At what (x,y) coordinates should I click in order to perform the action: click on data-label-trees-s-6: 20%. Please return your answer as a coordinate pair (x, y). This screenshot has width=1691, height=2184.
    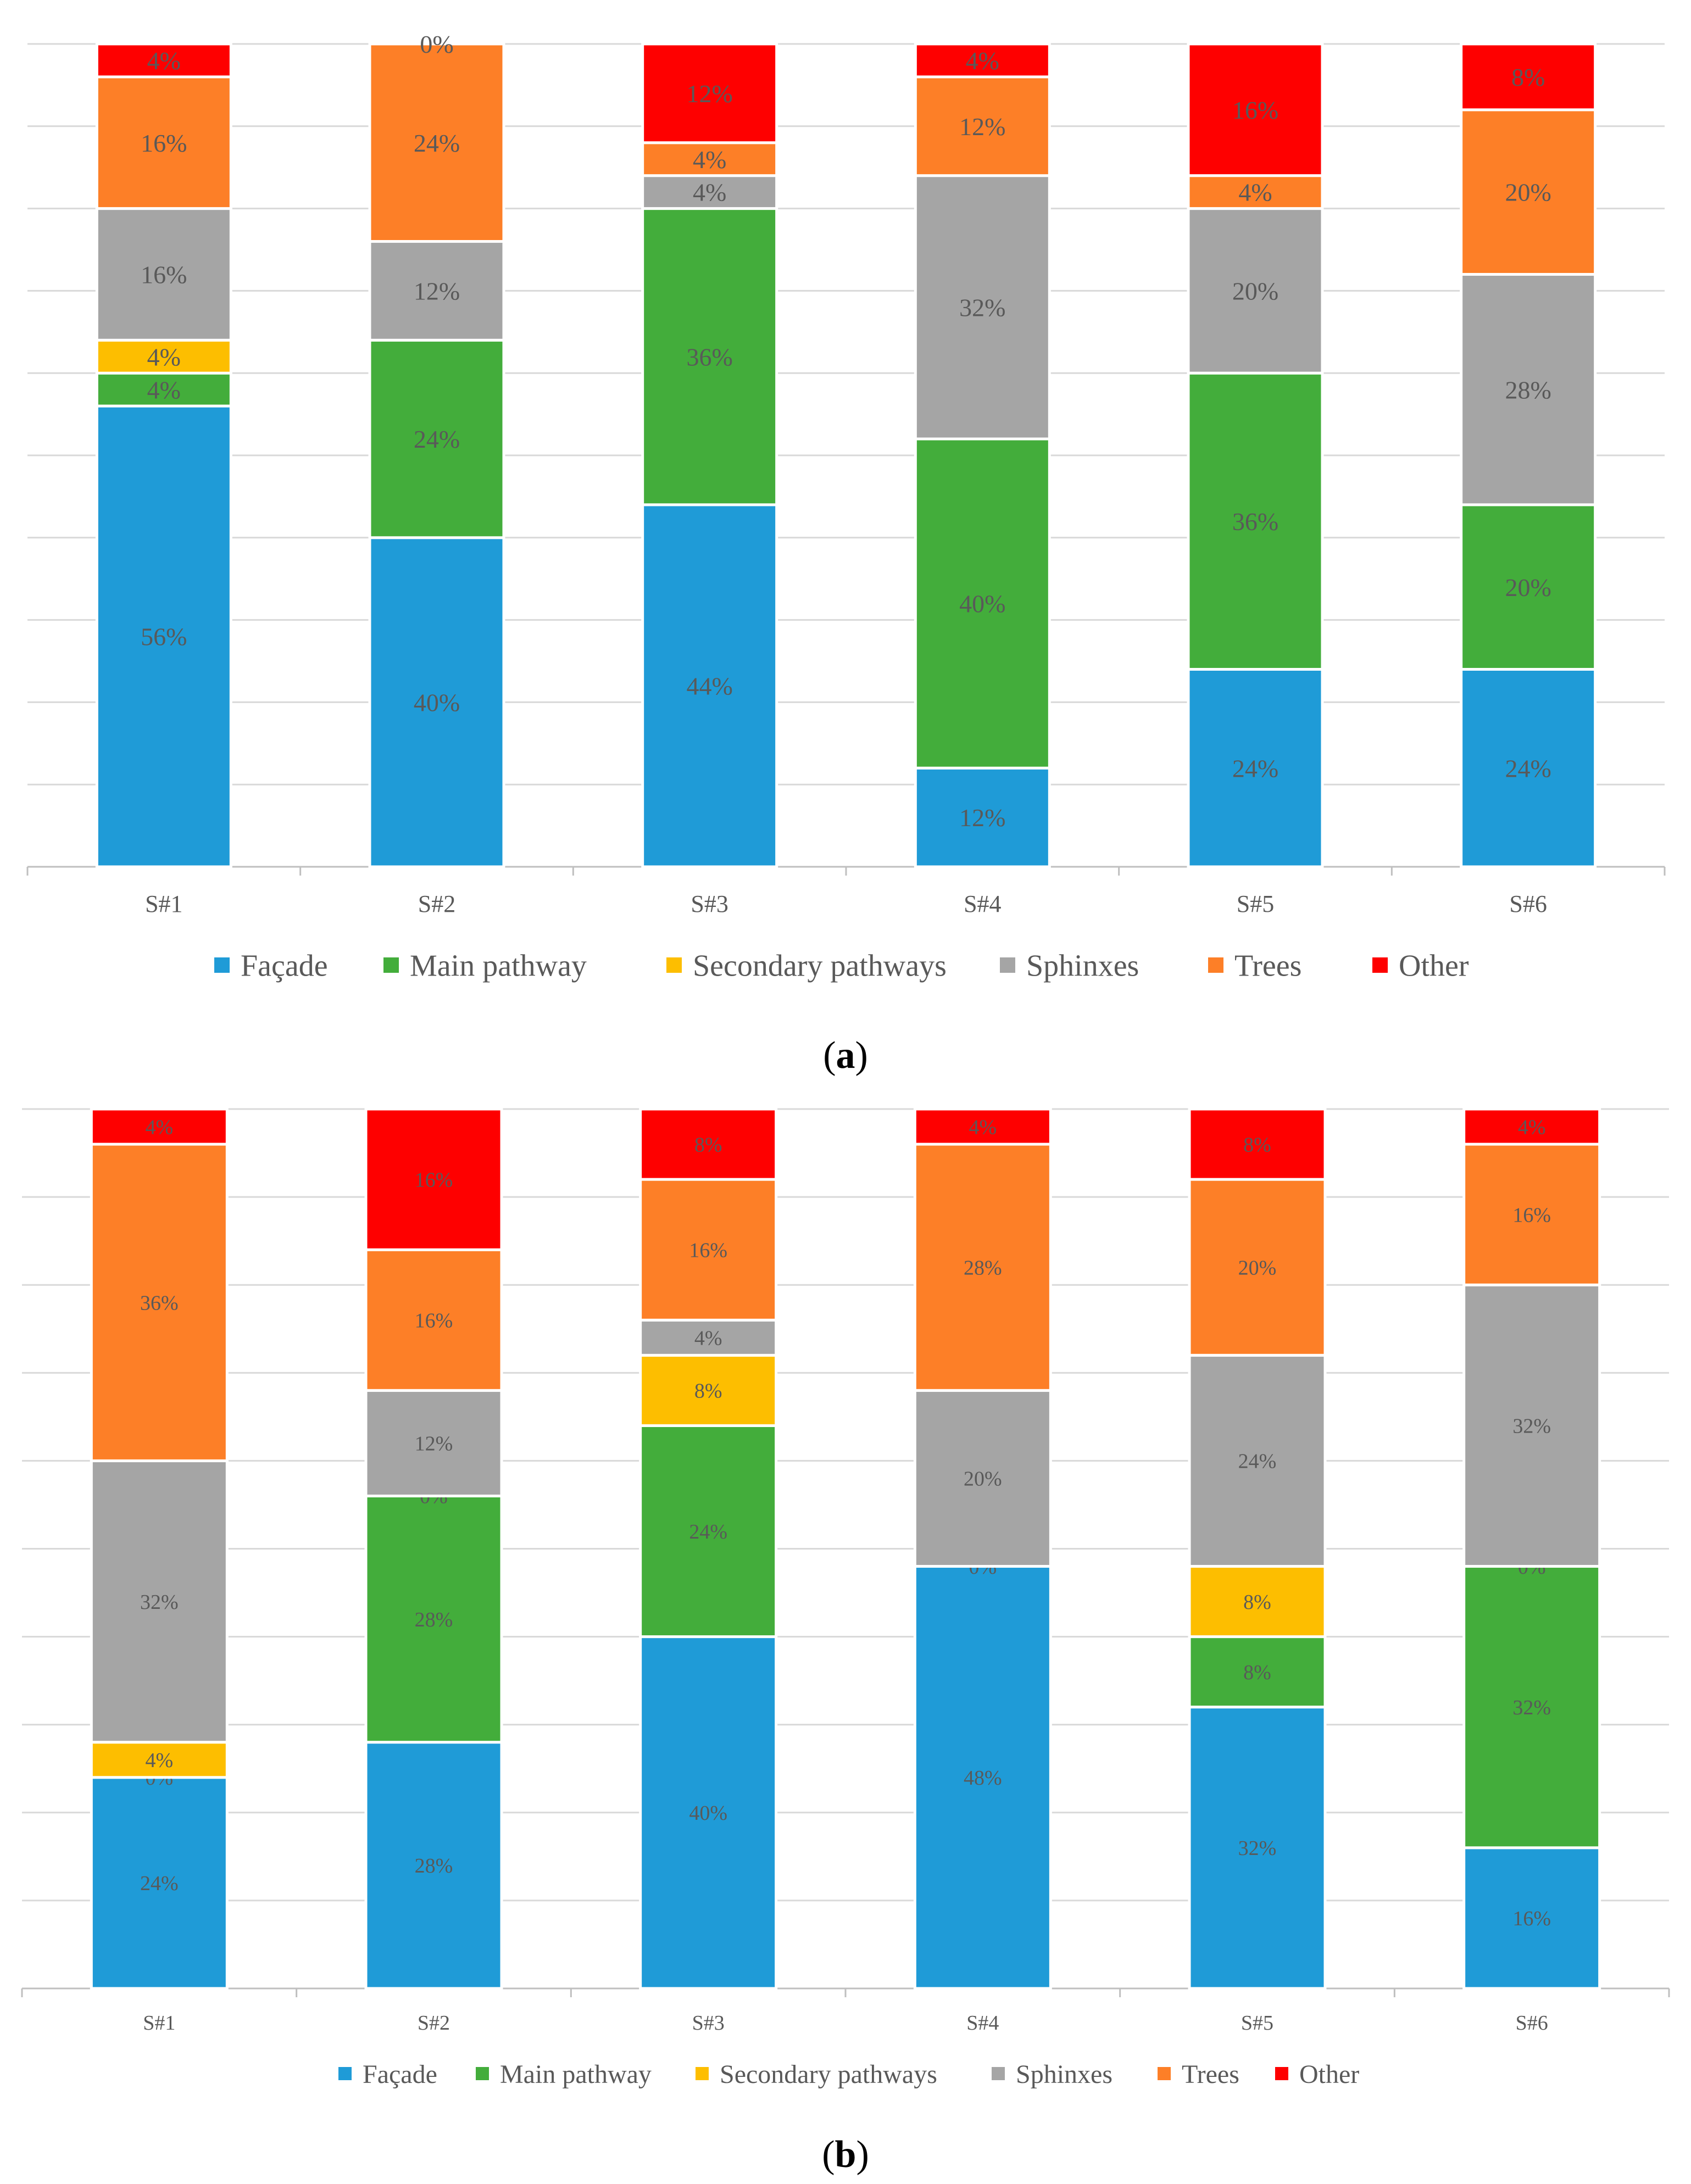
    Looking at the image, I should click on (1528, 193).